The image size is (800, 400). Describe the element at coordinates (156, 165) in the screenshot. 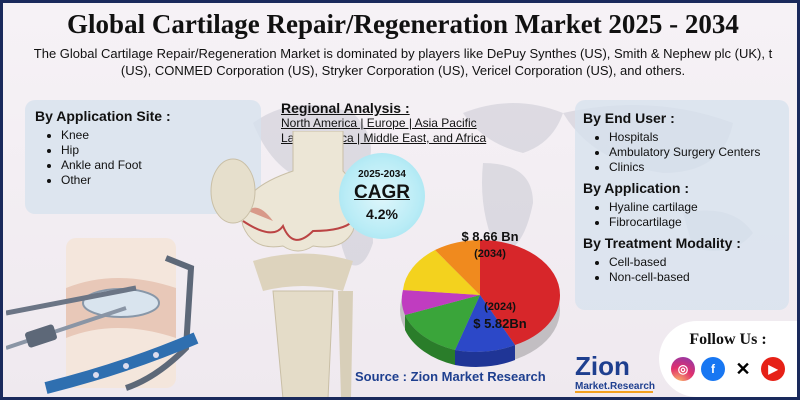

I see `list-item: Ankle and Foot` at that location.